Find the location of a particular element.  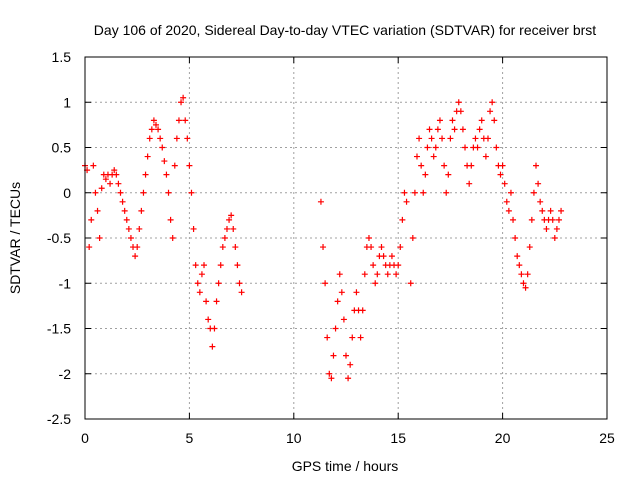

y-tick-label: 0 is located at coordinates (67, 193).